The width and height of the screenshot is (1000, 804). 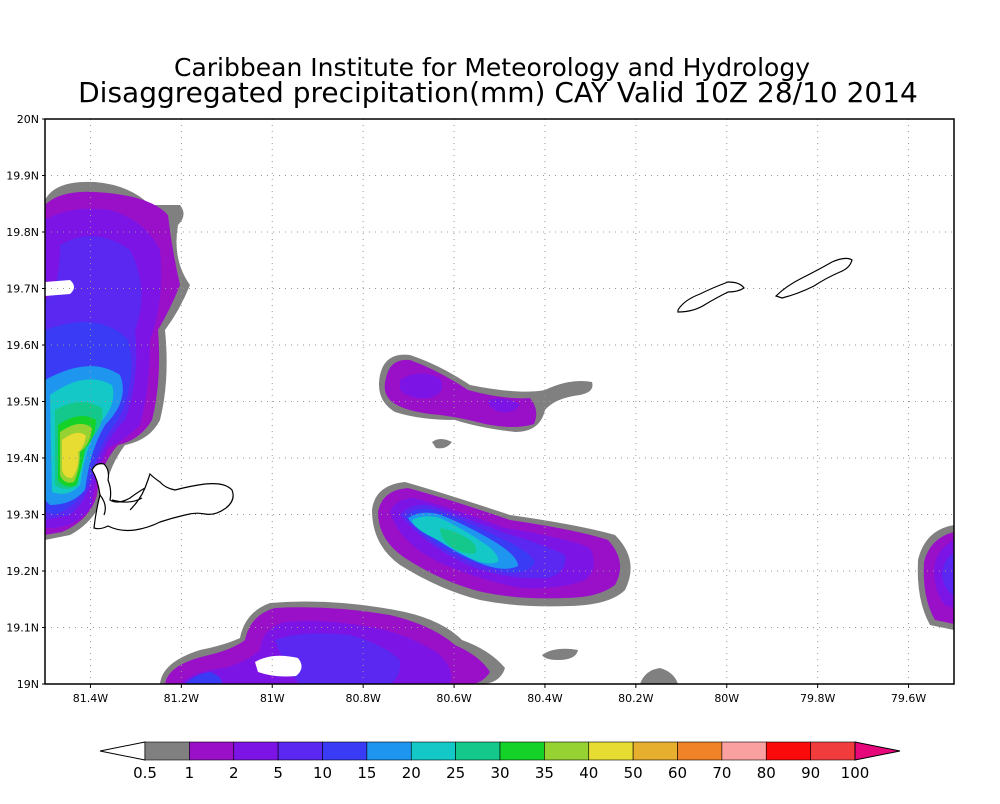 I want to click on colorbar-label: 50, so click(x=633, y=773).